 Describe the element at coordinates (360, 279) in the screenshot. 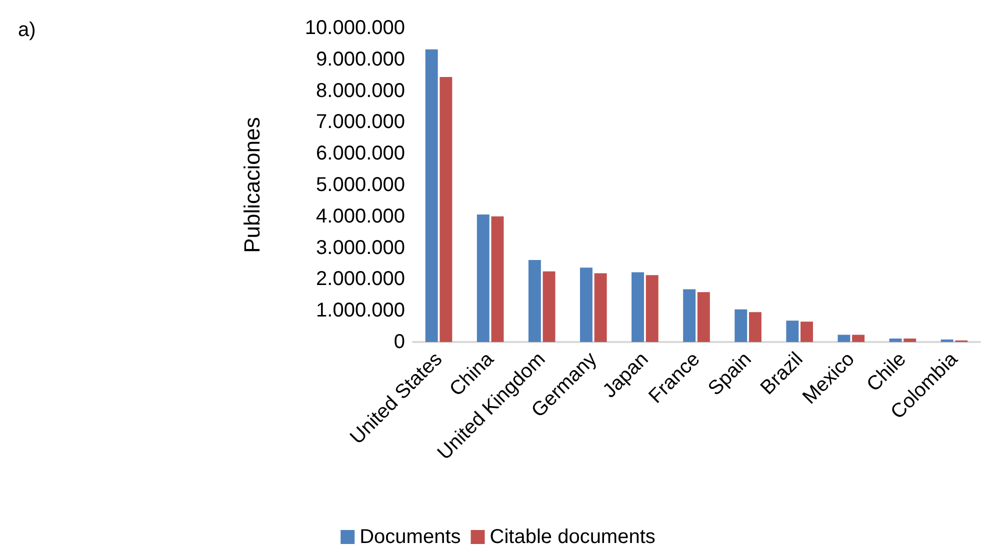

I see `y-tick-label: 2.000.000` at that location.